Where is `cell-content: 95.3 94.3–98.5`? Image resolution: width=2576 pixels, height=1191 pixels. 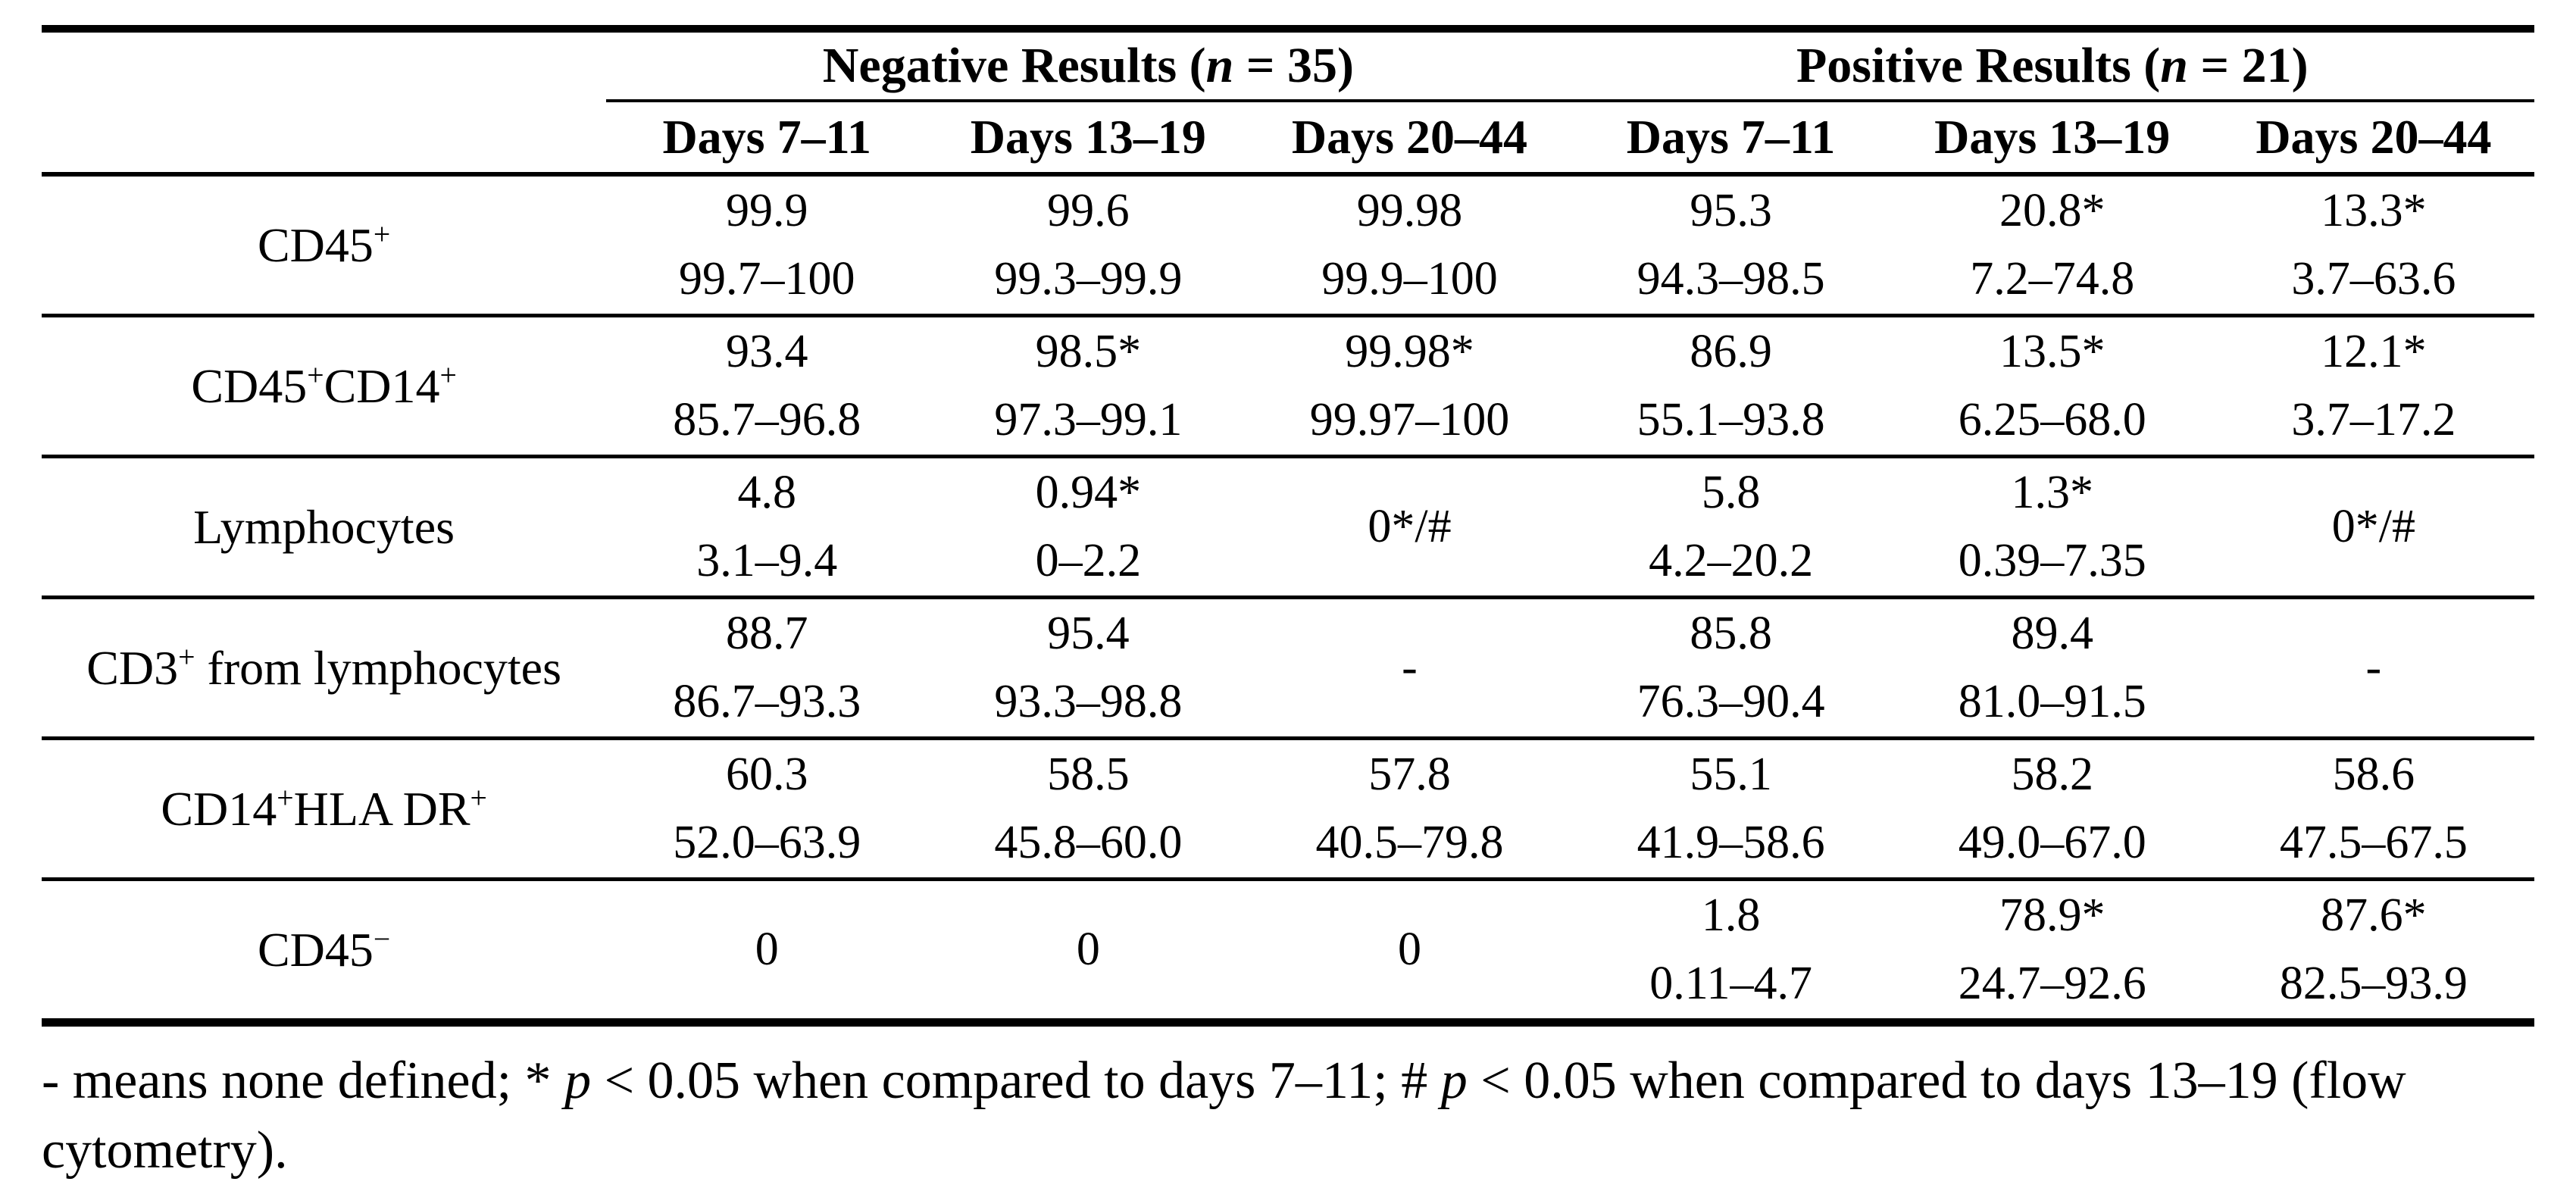
cell-content: 95.3 94.3–98.5 is located at coordinates (1731, 245).